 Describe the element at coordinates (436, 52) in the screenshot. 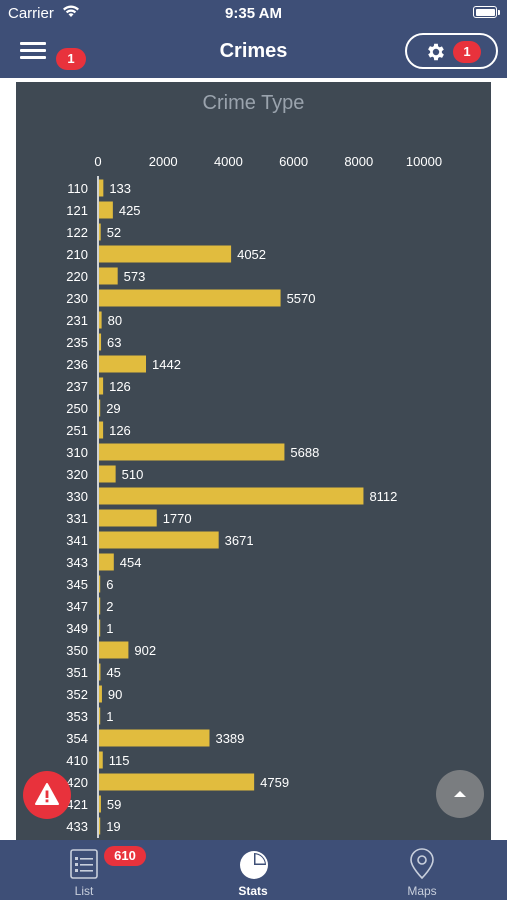

I see `gear-icon` at that location.